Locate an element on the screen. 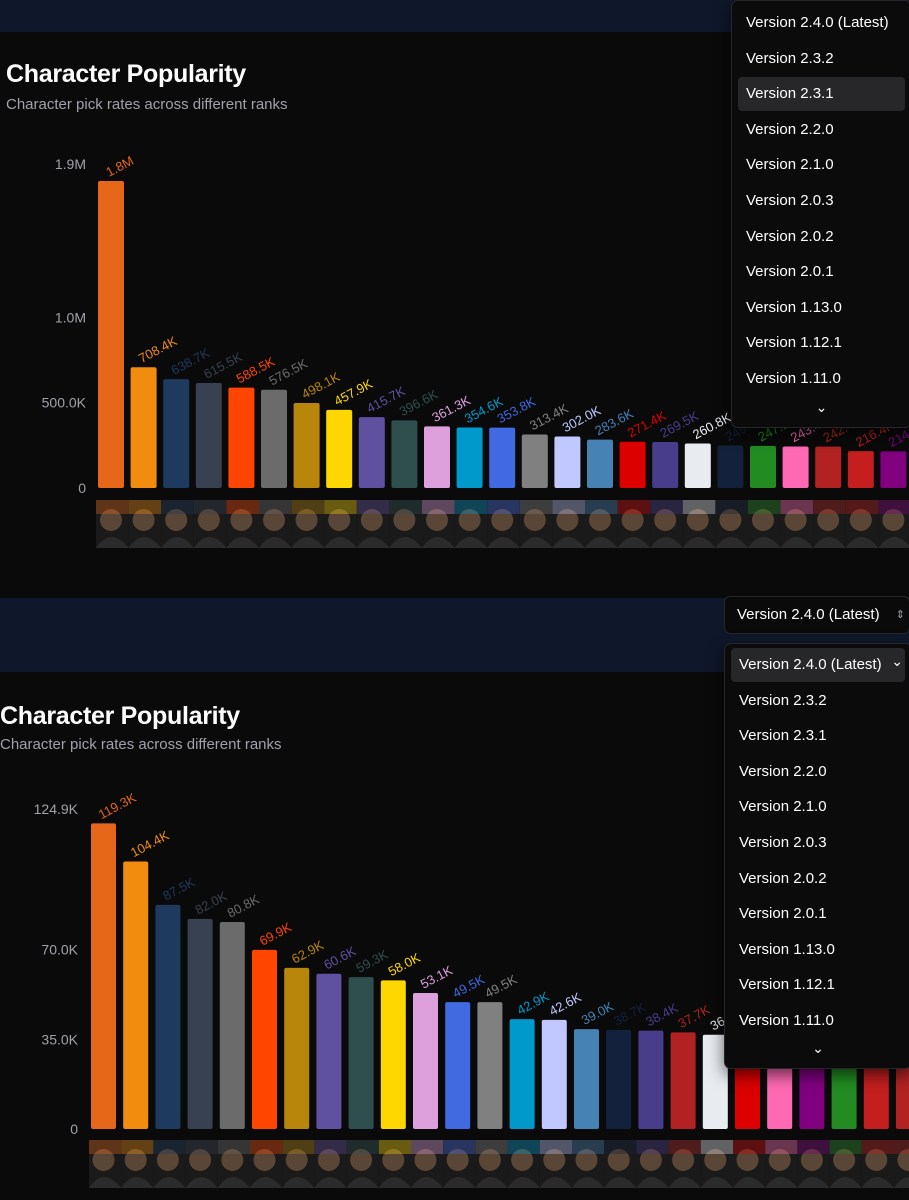 Image resolution: width=909 pixels, height=1200 pixels. chevron-down-icon: ⌄ is located at coordinates (818, 1048).